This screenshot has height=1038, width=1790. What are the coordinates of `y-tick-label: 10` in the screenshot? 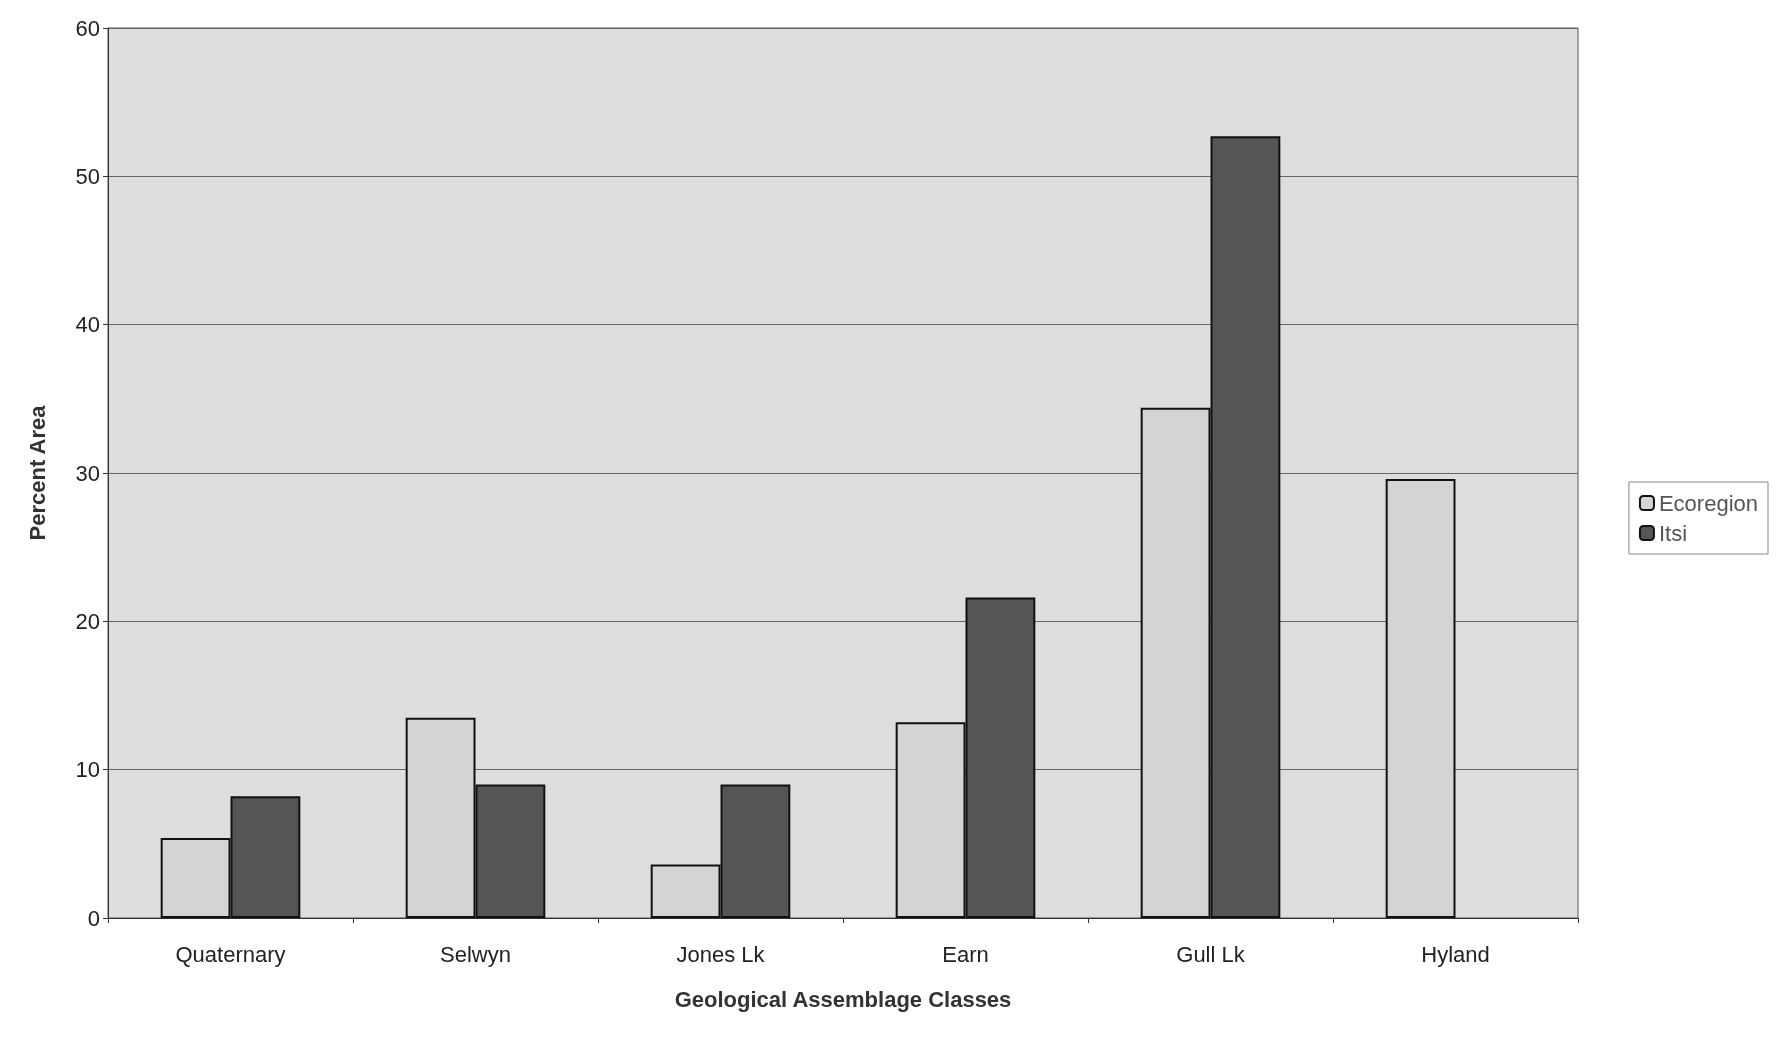 It's located at (87, 770).